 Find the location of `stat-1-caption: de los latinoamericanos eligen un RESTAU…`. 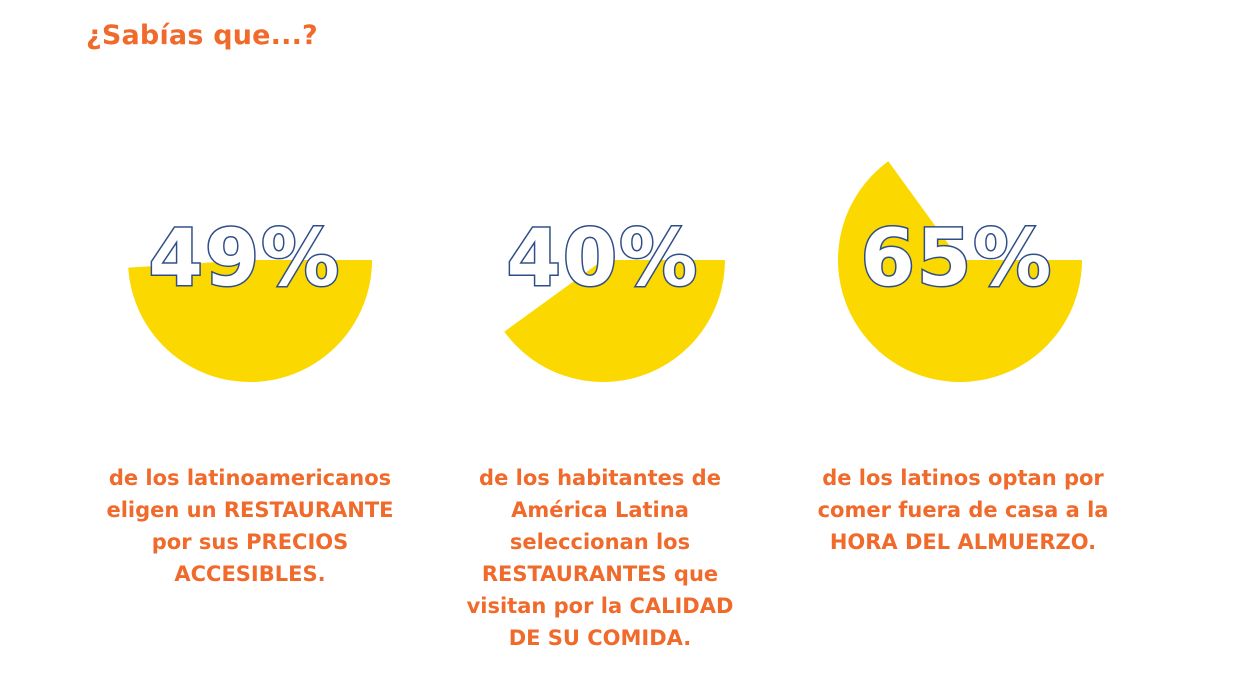

stat-1-caption: de los latinoamericanos eligen un RESTAU… is located at coordinates (250, 526).